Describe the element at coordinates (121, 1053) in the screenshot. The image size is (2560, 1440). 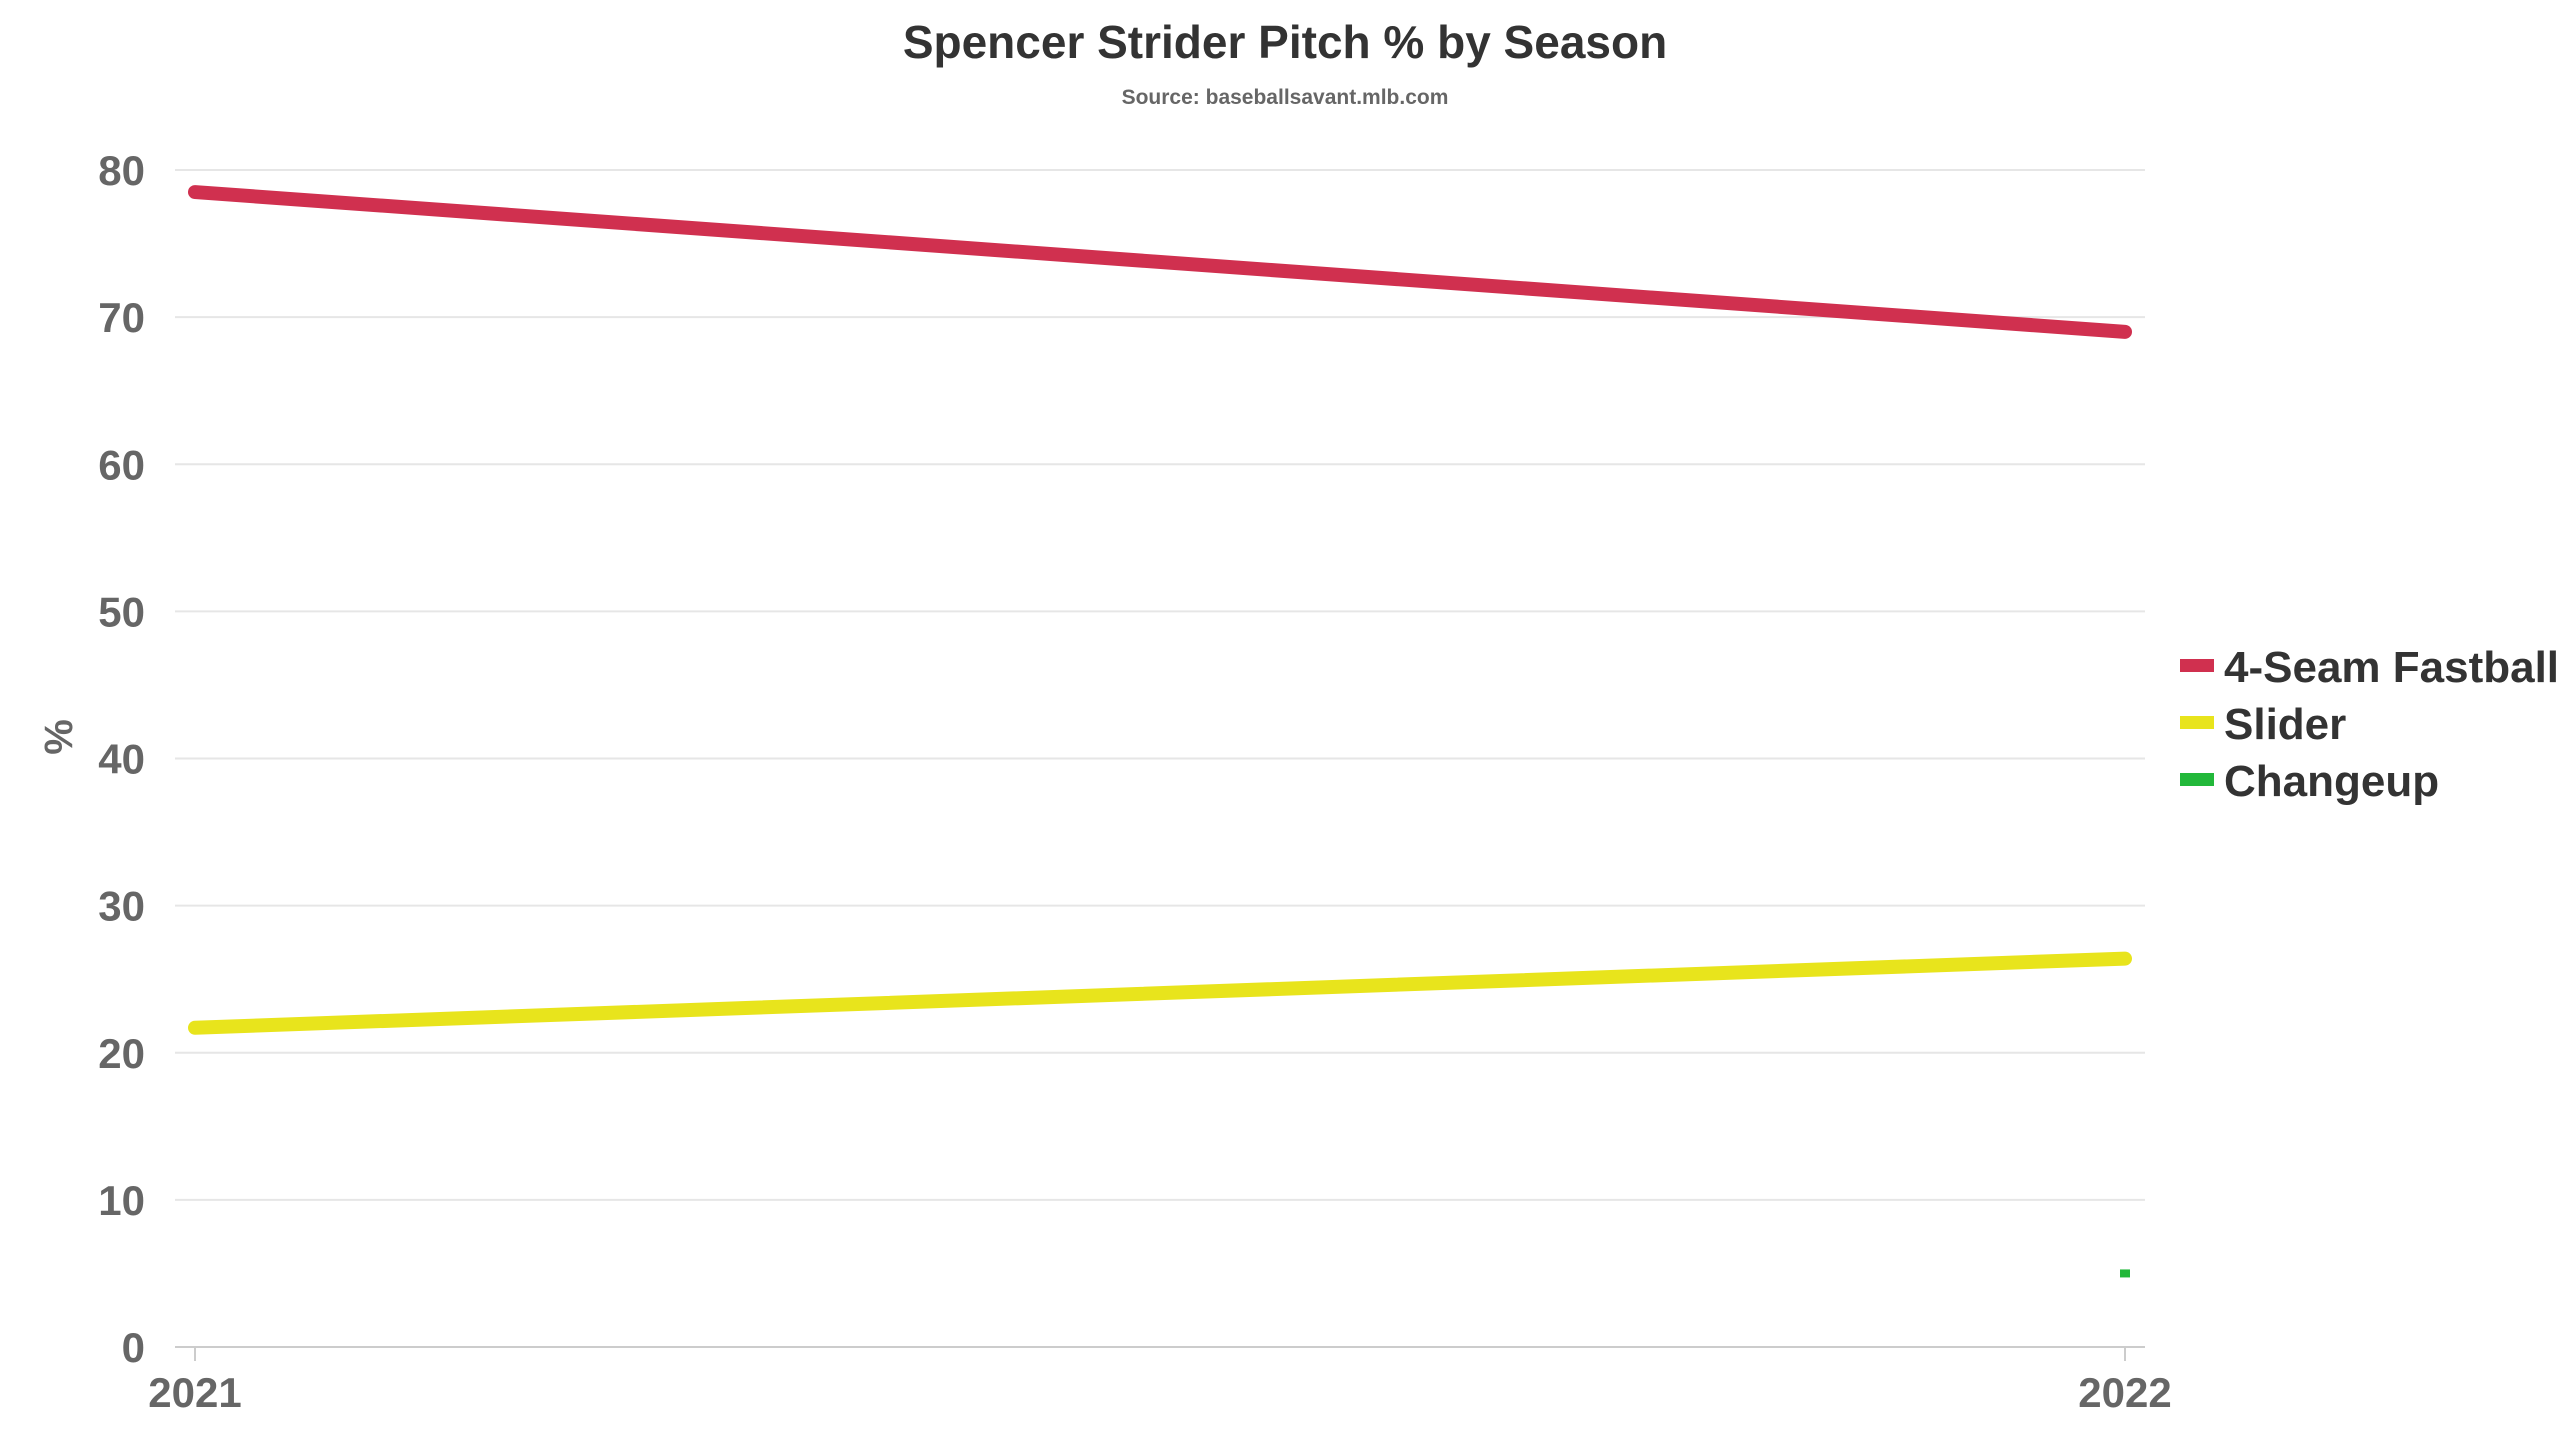
I see `y-tick-label: 20` at that location.